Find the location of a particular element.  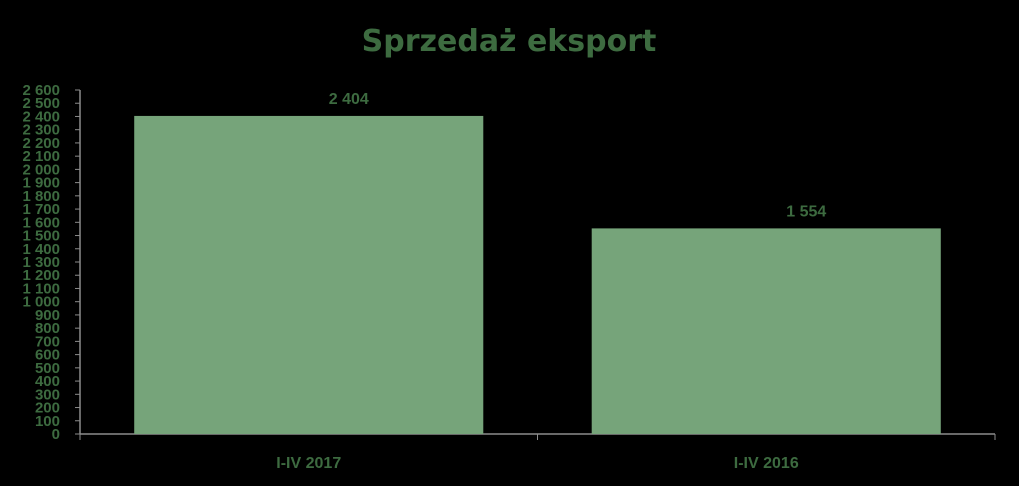

y-tick-label: 2 400 is located at coordinates (41, 116).